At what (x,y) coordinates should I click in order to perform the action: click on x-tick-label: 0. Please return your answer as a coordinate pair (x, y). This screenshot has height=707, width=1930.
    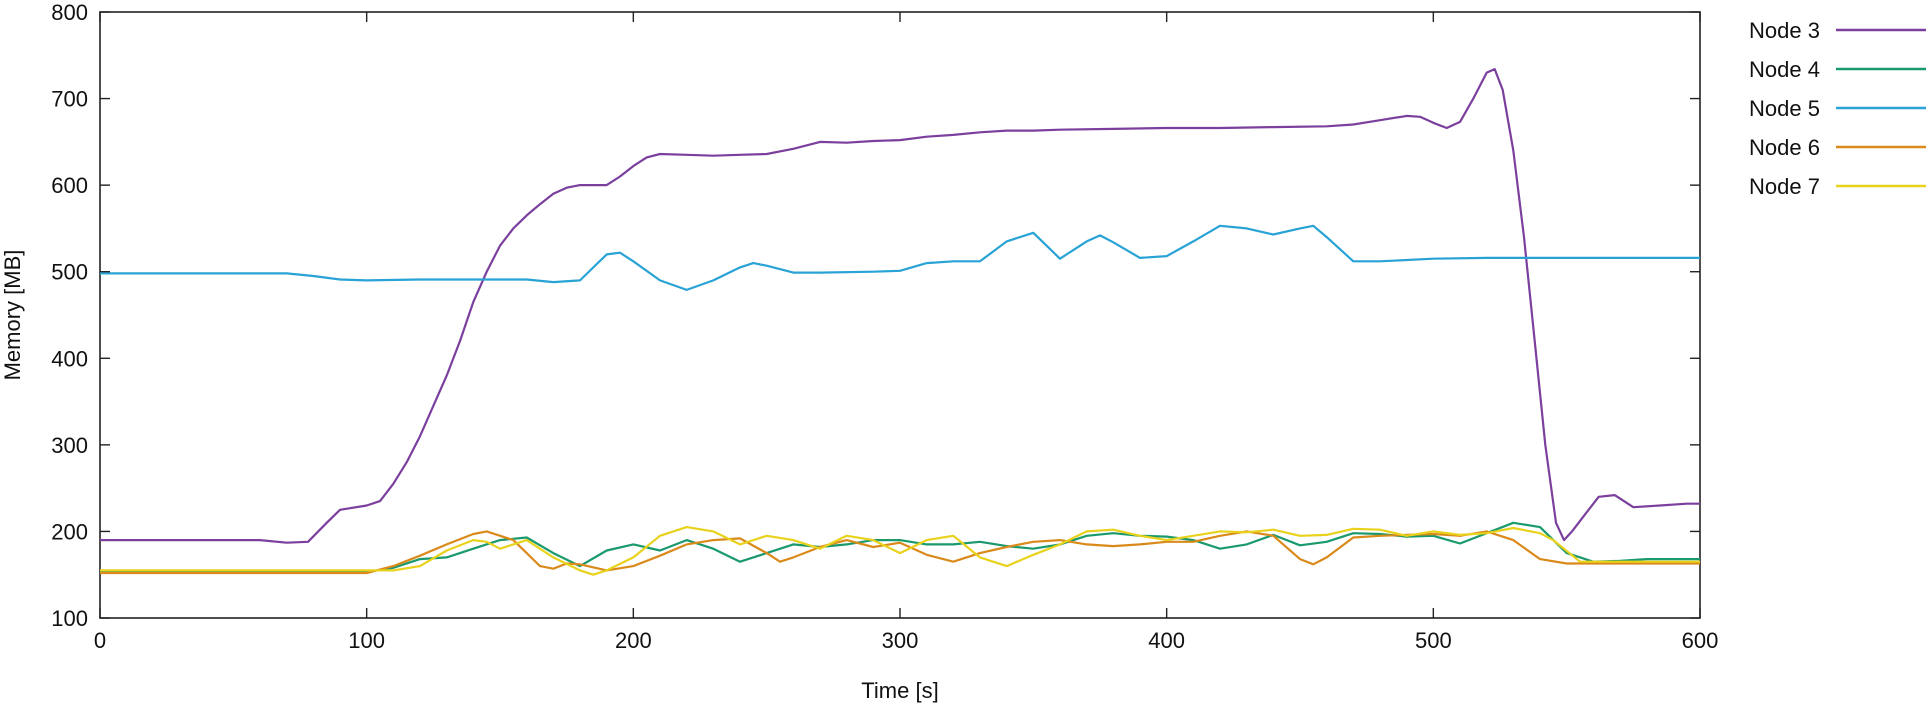
    Looking at the image, I should click on (100, 640).